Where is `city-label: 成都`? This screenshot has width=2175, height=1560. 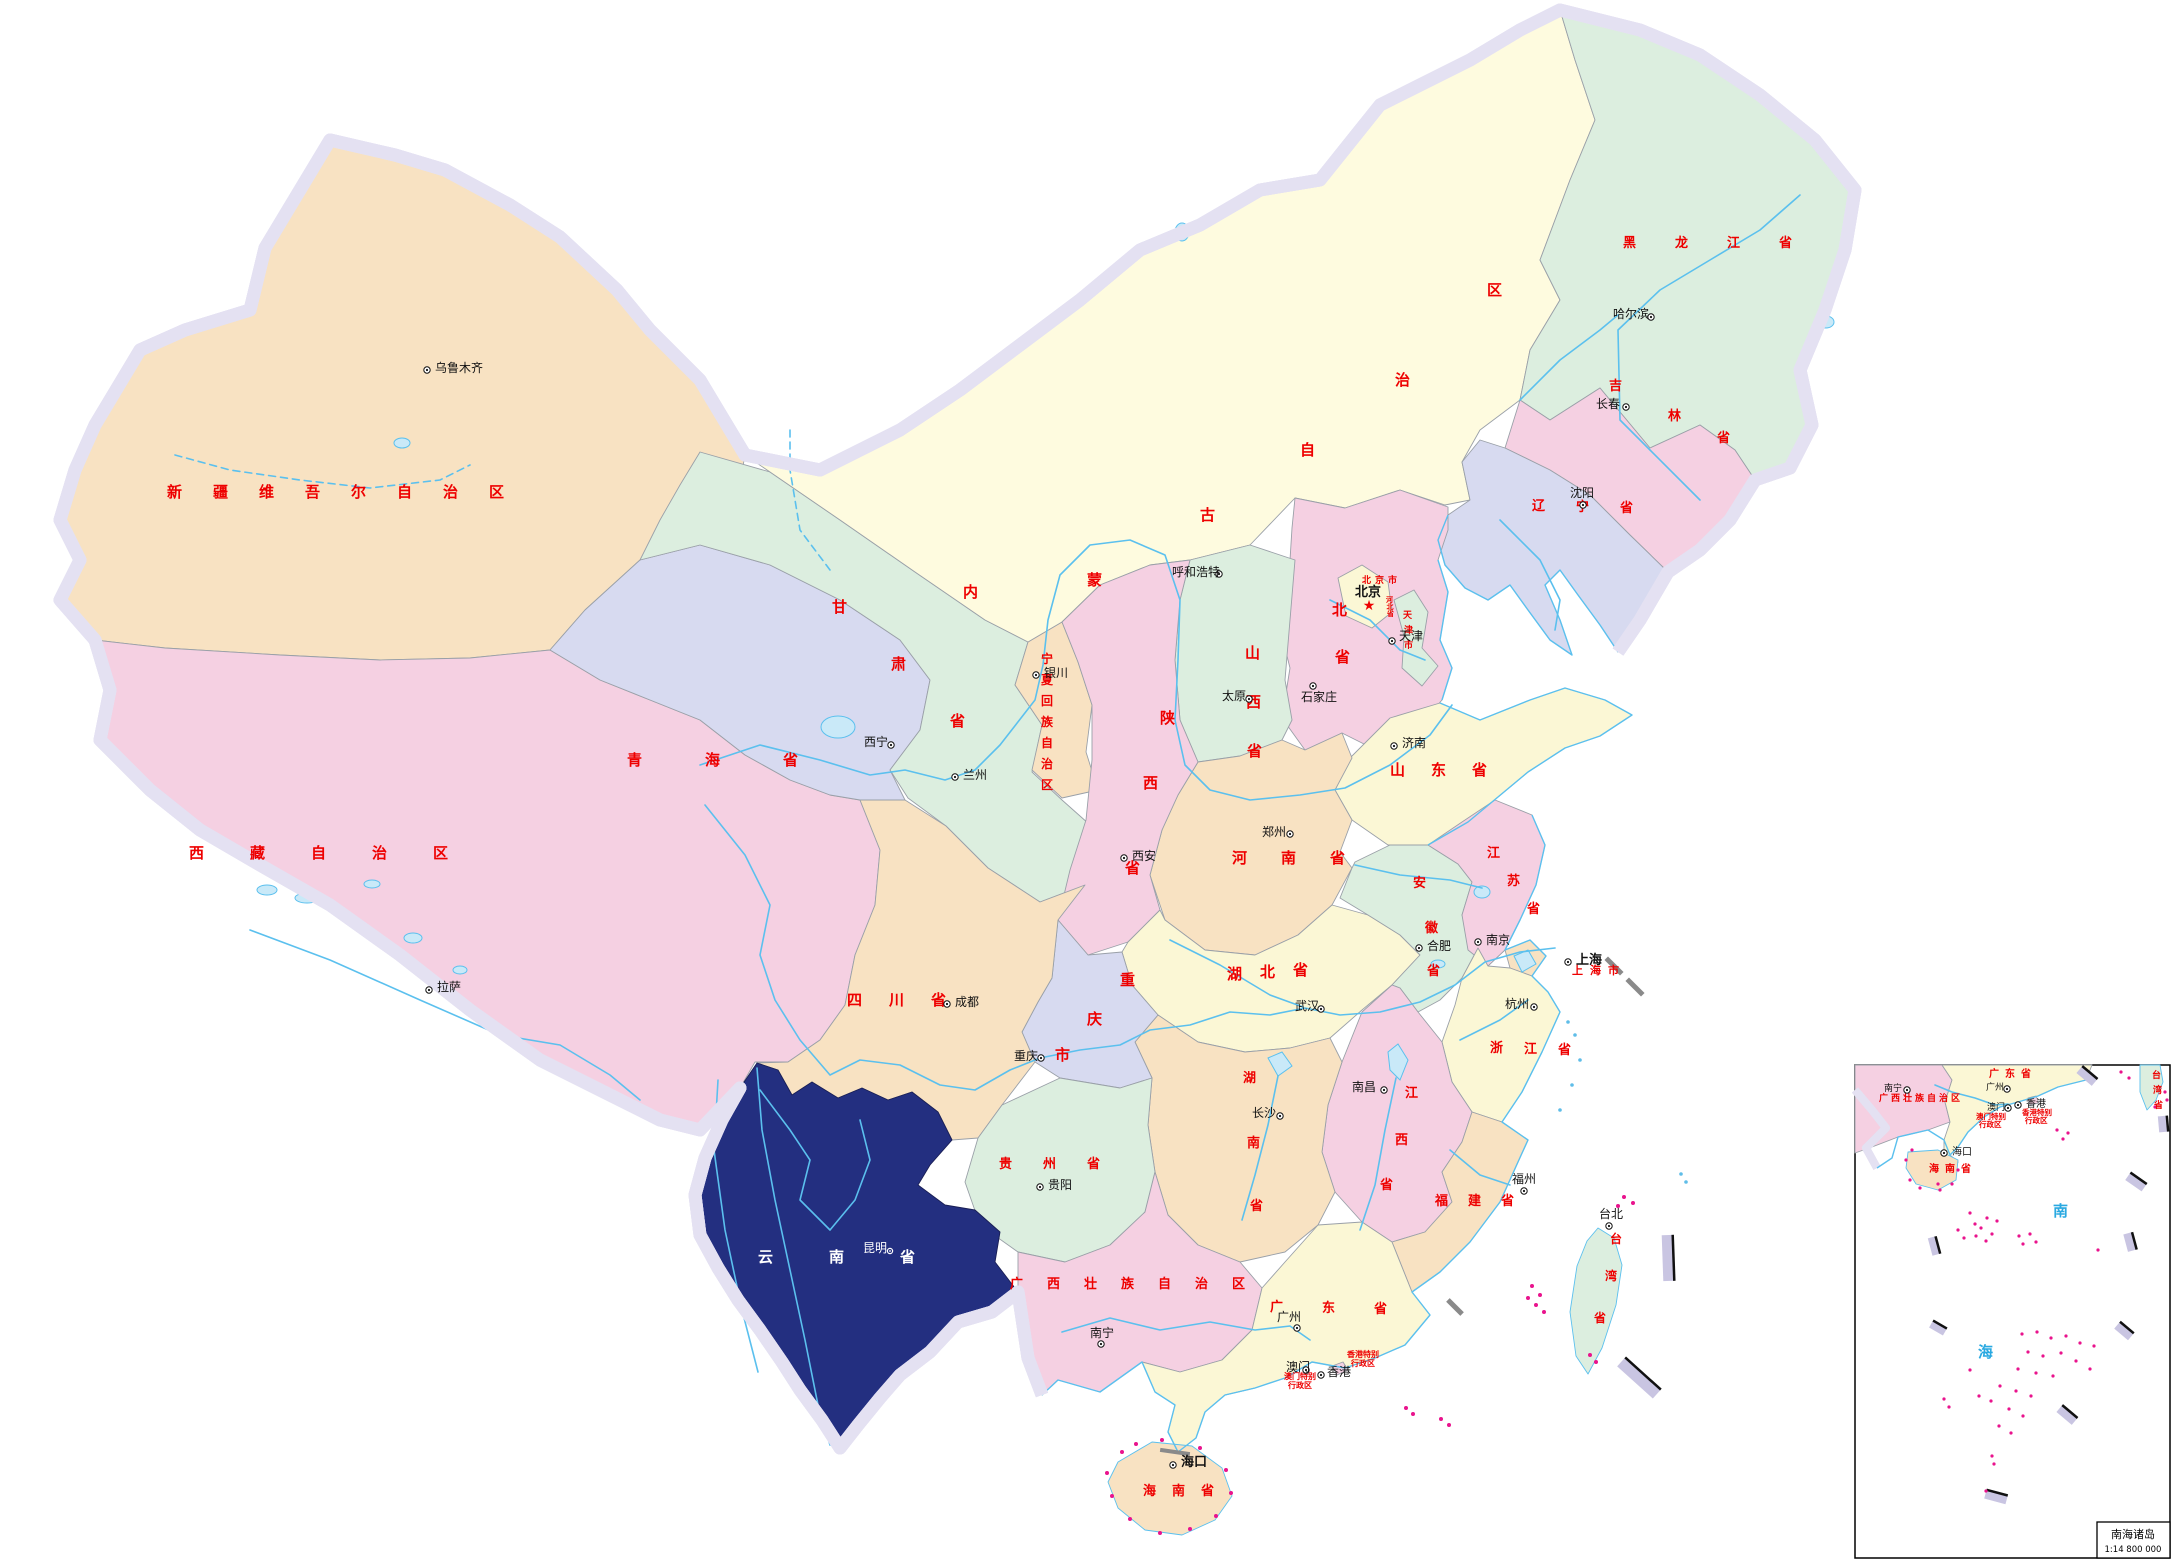
city-label: 成都 is located at coordinates (967, 1002).